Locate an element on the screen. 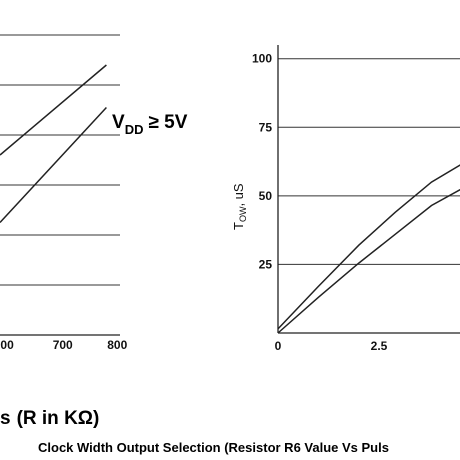 The image size is (460, 460). r-unit-label: s (R in KΩ) is located at coordinates (49, 418).